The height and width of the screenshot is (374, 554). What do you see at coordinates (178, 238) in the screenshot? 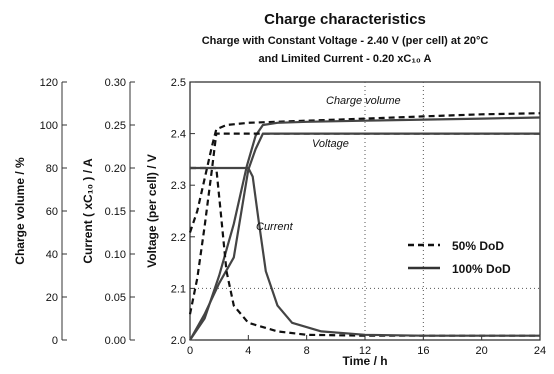
I see `voltage-tick-label: 2.2` at bounding box center [178, 238].